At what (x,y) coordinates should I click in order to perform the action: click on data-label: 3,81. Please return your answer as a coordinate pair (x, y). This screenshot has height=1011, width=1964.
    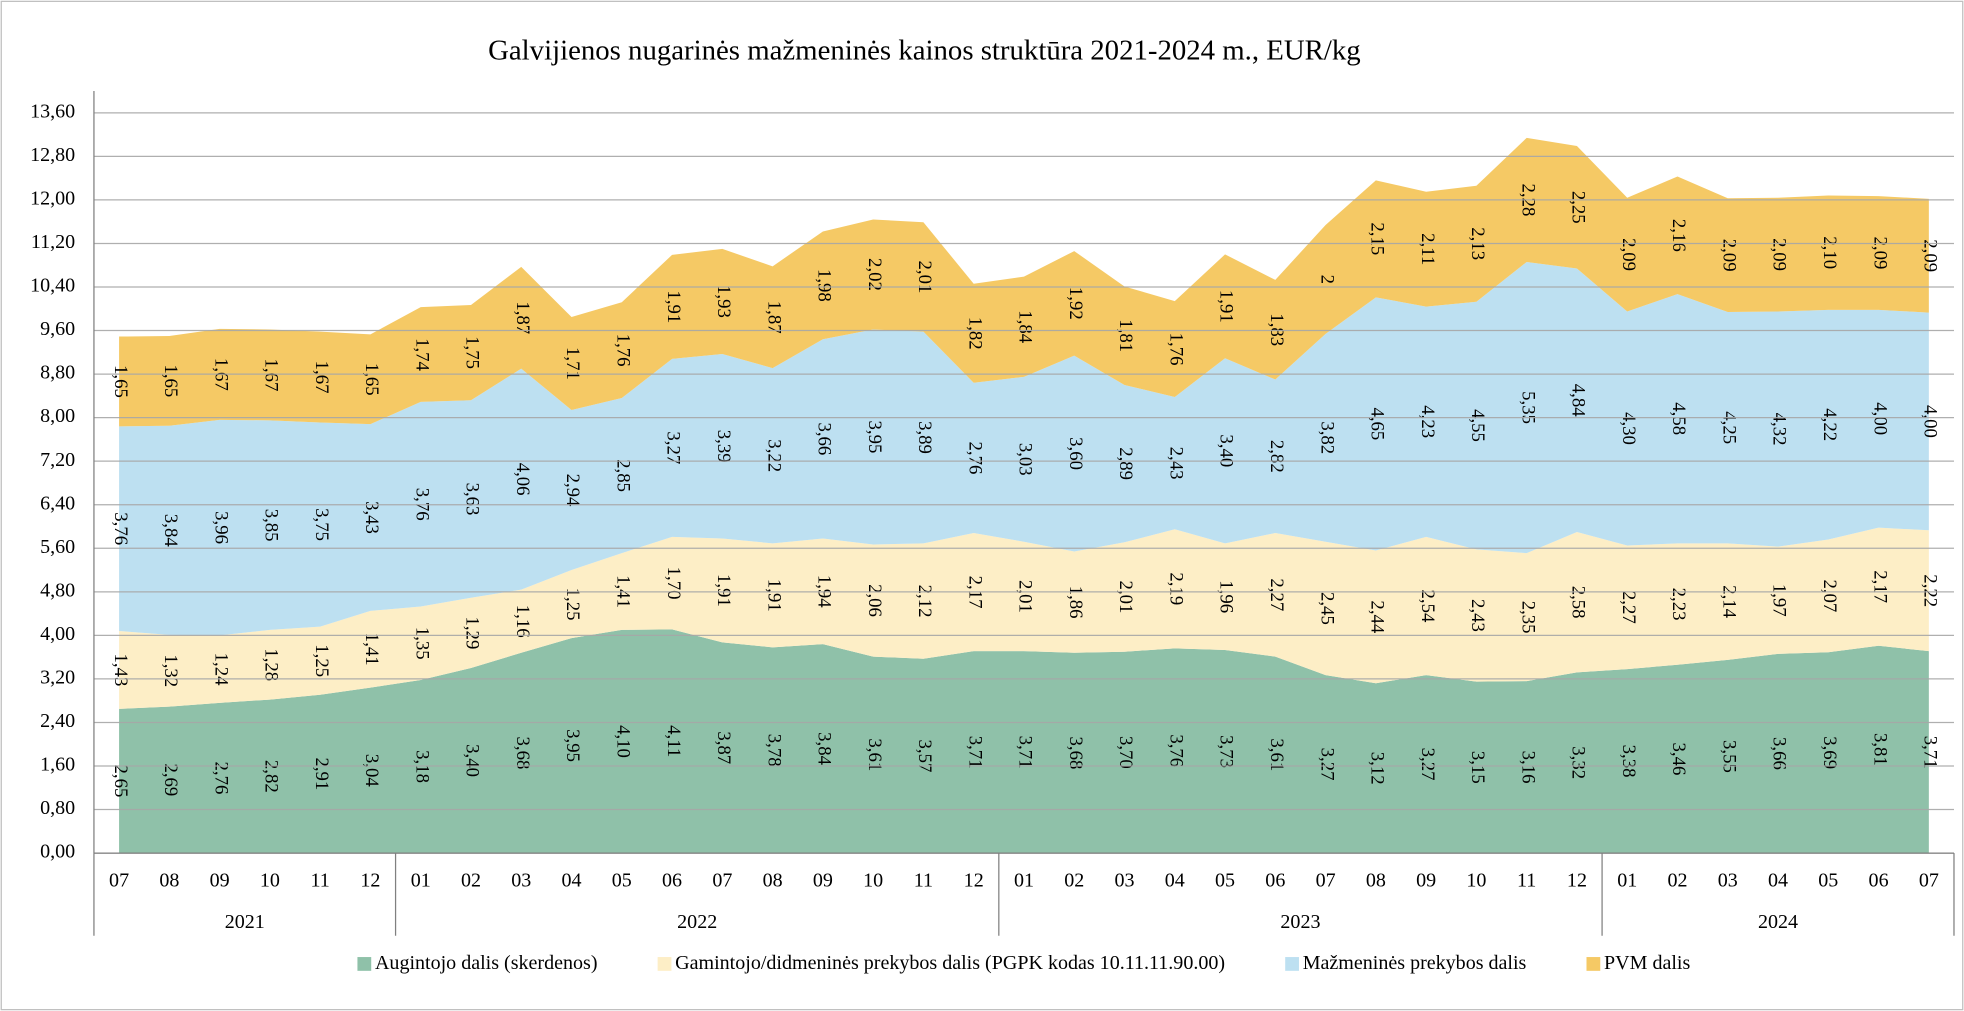
    Looking at the image, I should click on (1879, 749).